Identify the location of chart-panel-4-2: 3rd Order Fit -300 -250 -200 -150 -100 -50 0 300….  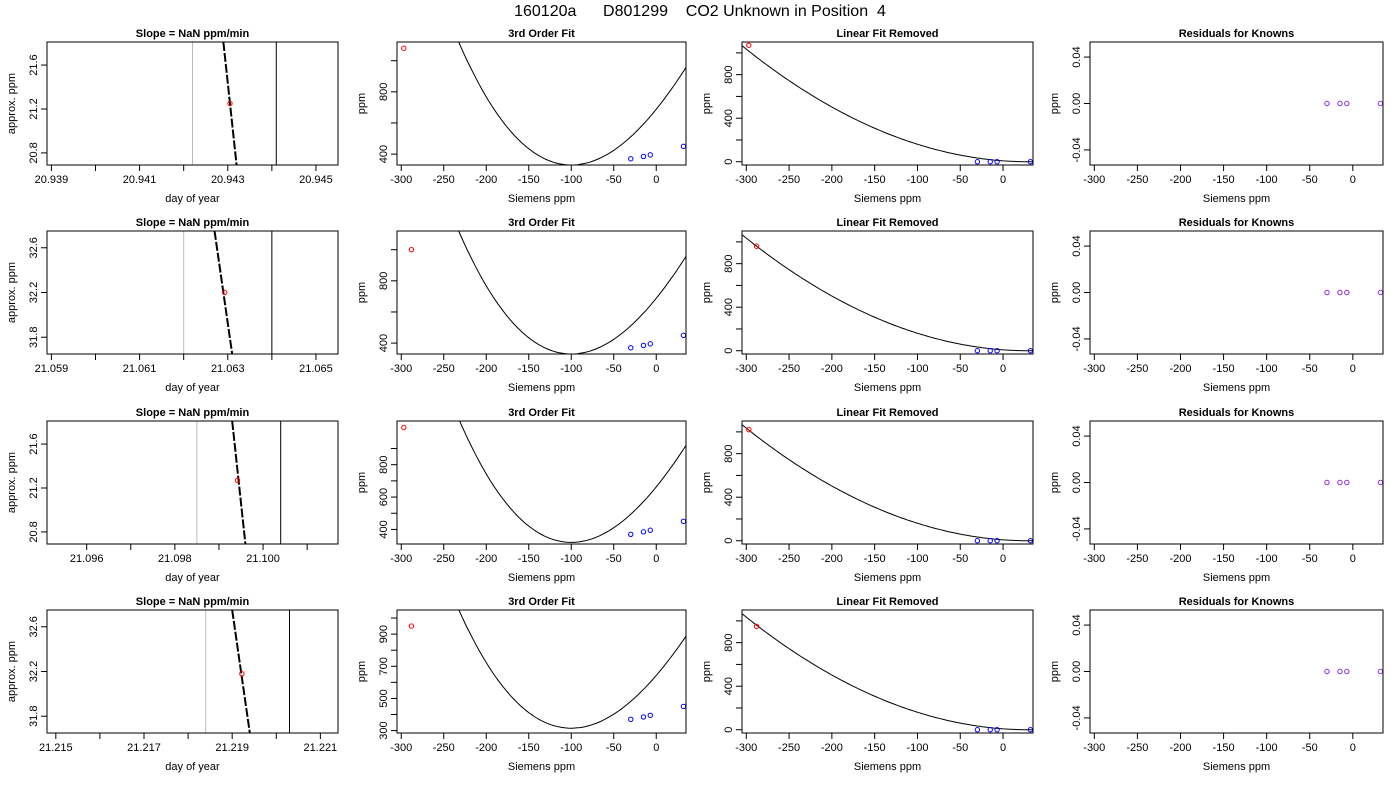
(521, 684).